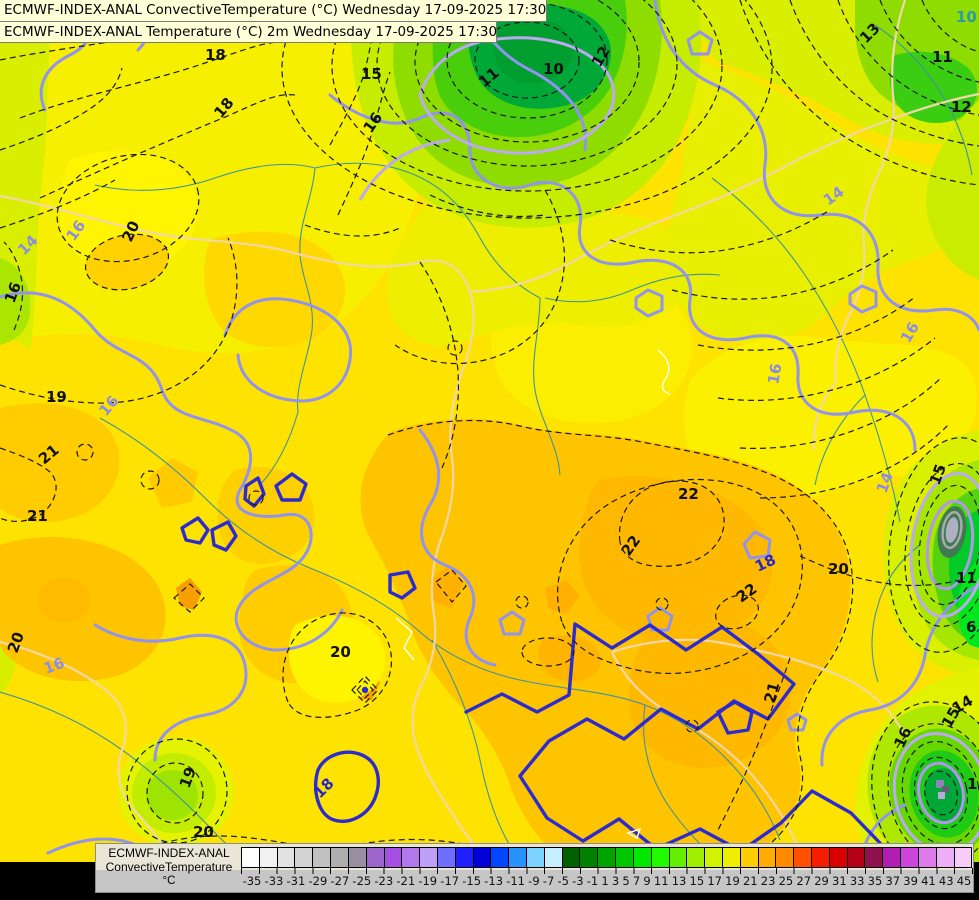  I want to click on legend-tick-label: -35, so click(252, 881).